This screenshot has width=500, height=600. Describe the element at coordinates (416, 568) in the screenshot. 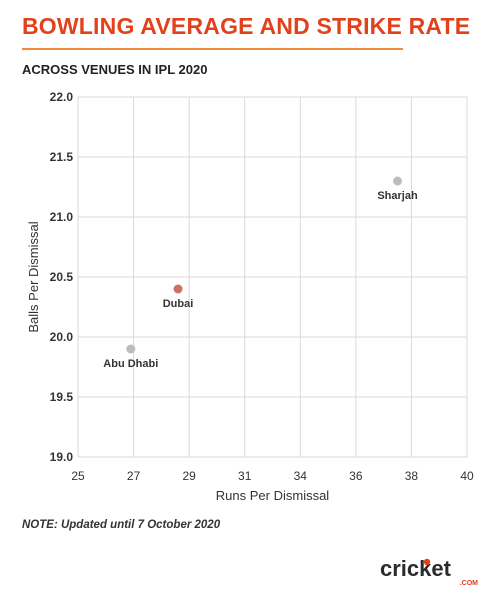

I see `logo-word: cricket` at that location.